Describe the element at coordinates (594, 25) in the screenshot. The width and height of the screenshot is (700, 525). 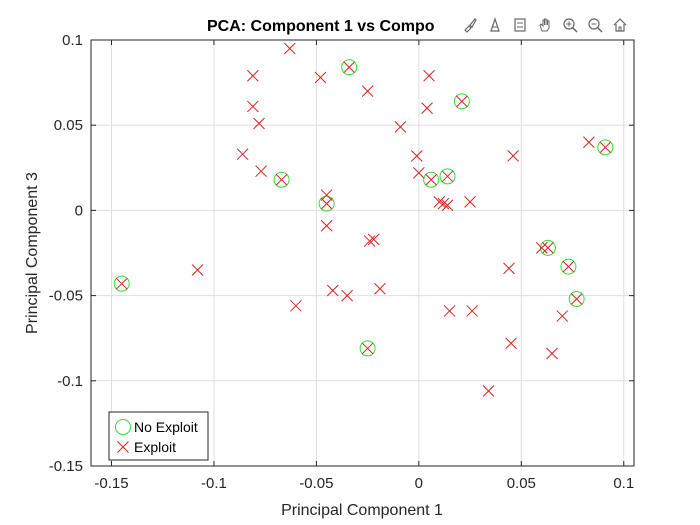
I see `zoom-out-icon` at that location.